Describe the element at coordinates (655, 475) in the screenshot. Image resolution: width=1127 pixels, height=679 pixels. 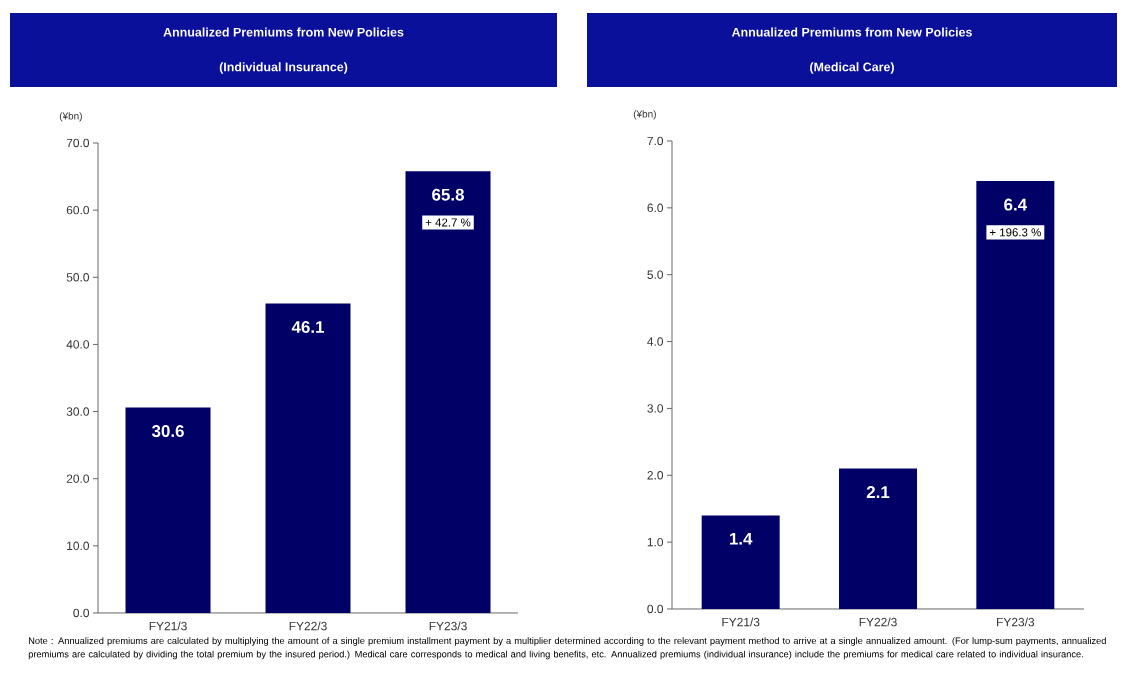
I see `y-tick-label: 2.0` at that location.